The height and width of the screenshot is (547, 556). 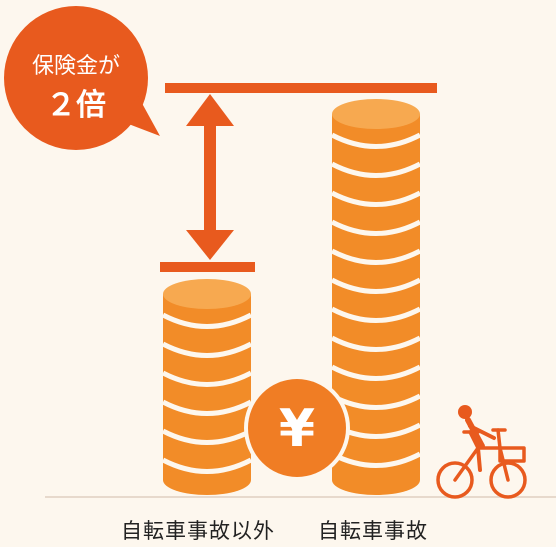 I want to click on label-non-bicycle-accident: 自転車事故以外, so click(x=198, y=531).